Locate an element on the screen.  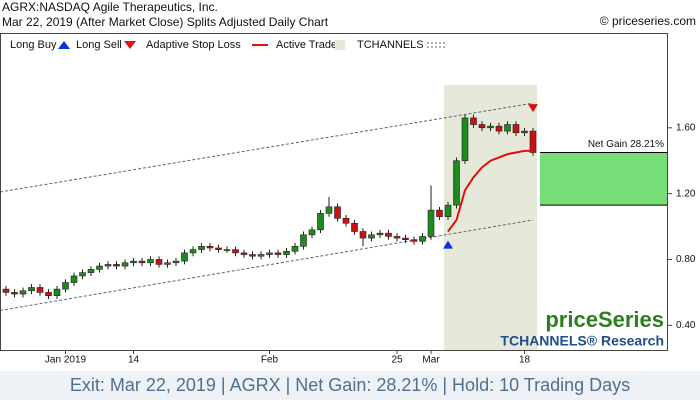
x-tick-label: 18 is located at coordinates (525, 360).